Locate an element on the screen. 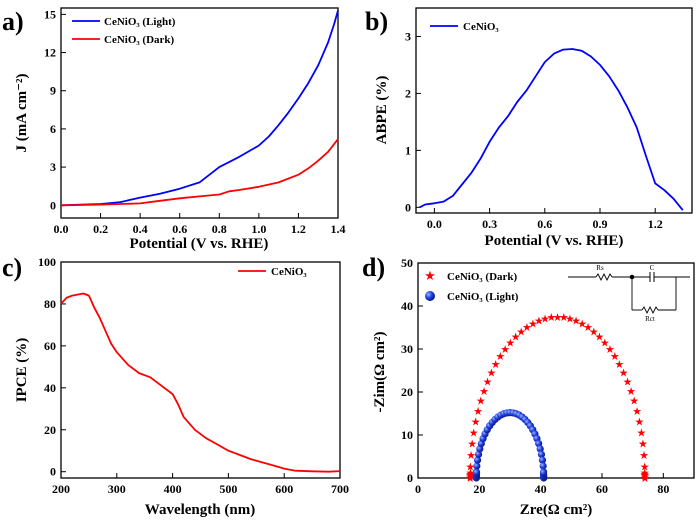  legend-sphere-icon is located at coordinates (430, 296).